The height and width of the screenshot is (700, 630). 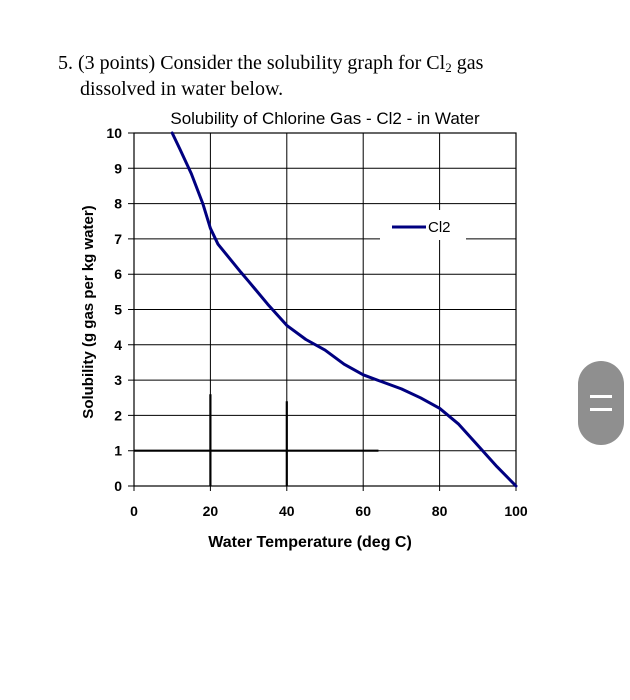 I want to click on y-tick-label: 0, so click(x=118, y=486).